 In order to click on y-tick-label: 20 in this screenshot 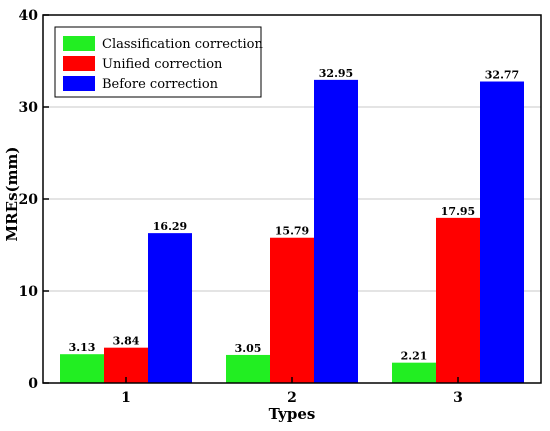, I will do `click(29, 200)`.